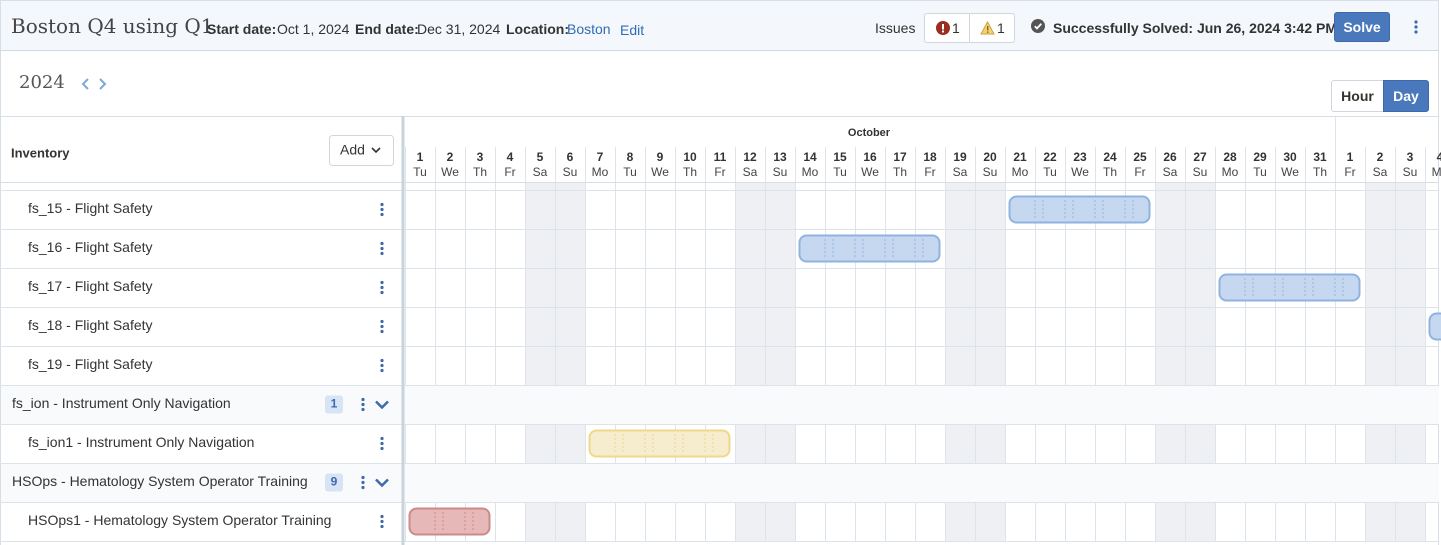 Image resolution: width=1441 pixels, height=545 pixels. I want to click on collapse-chevron, so click(382, 405).